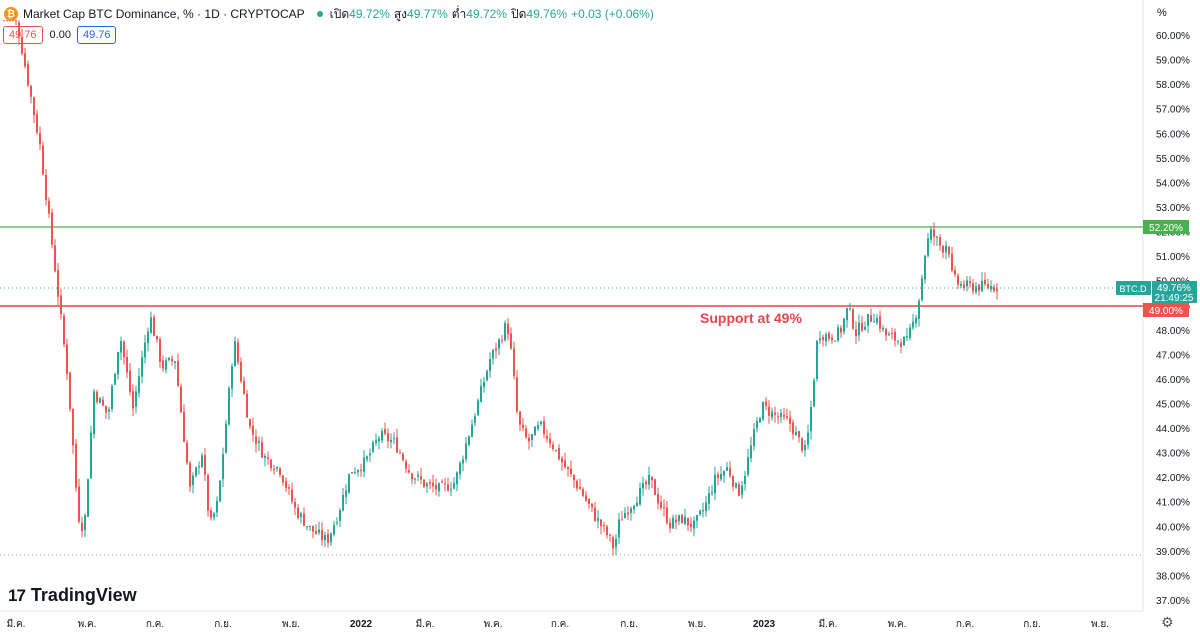 The image size is (1200, 635). What do you see at coordinates (23, 35) in the screenshot?
I see `sell-price-button: 49.76` at bounding box center [23, 35].